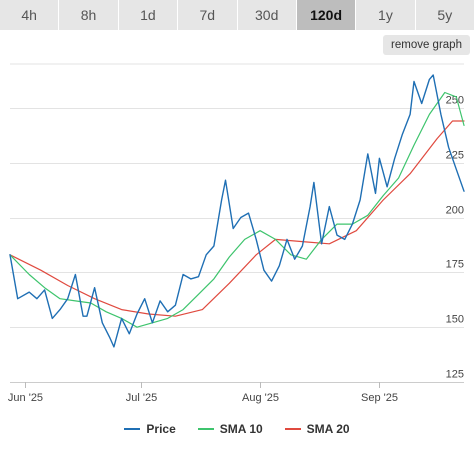 Image resolution: width=474 pixels, height=455 pixels. I want to click on legend-item-sma-20: SMA 20, so click(317, 429).